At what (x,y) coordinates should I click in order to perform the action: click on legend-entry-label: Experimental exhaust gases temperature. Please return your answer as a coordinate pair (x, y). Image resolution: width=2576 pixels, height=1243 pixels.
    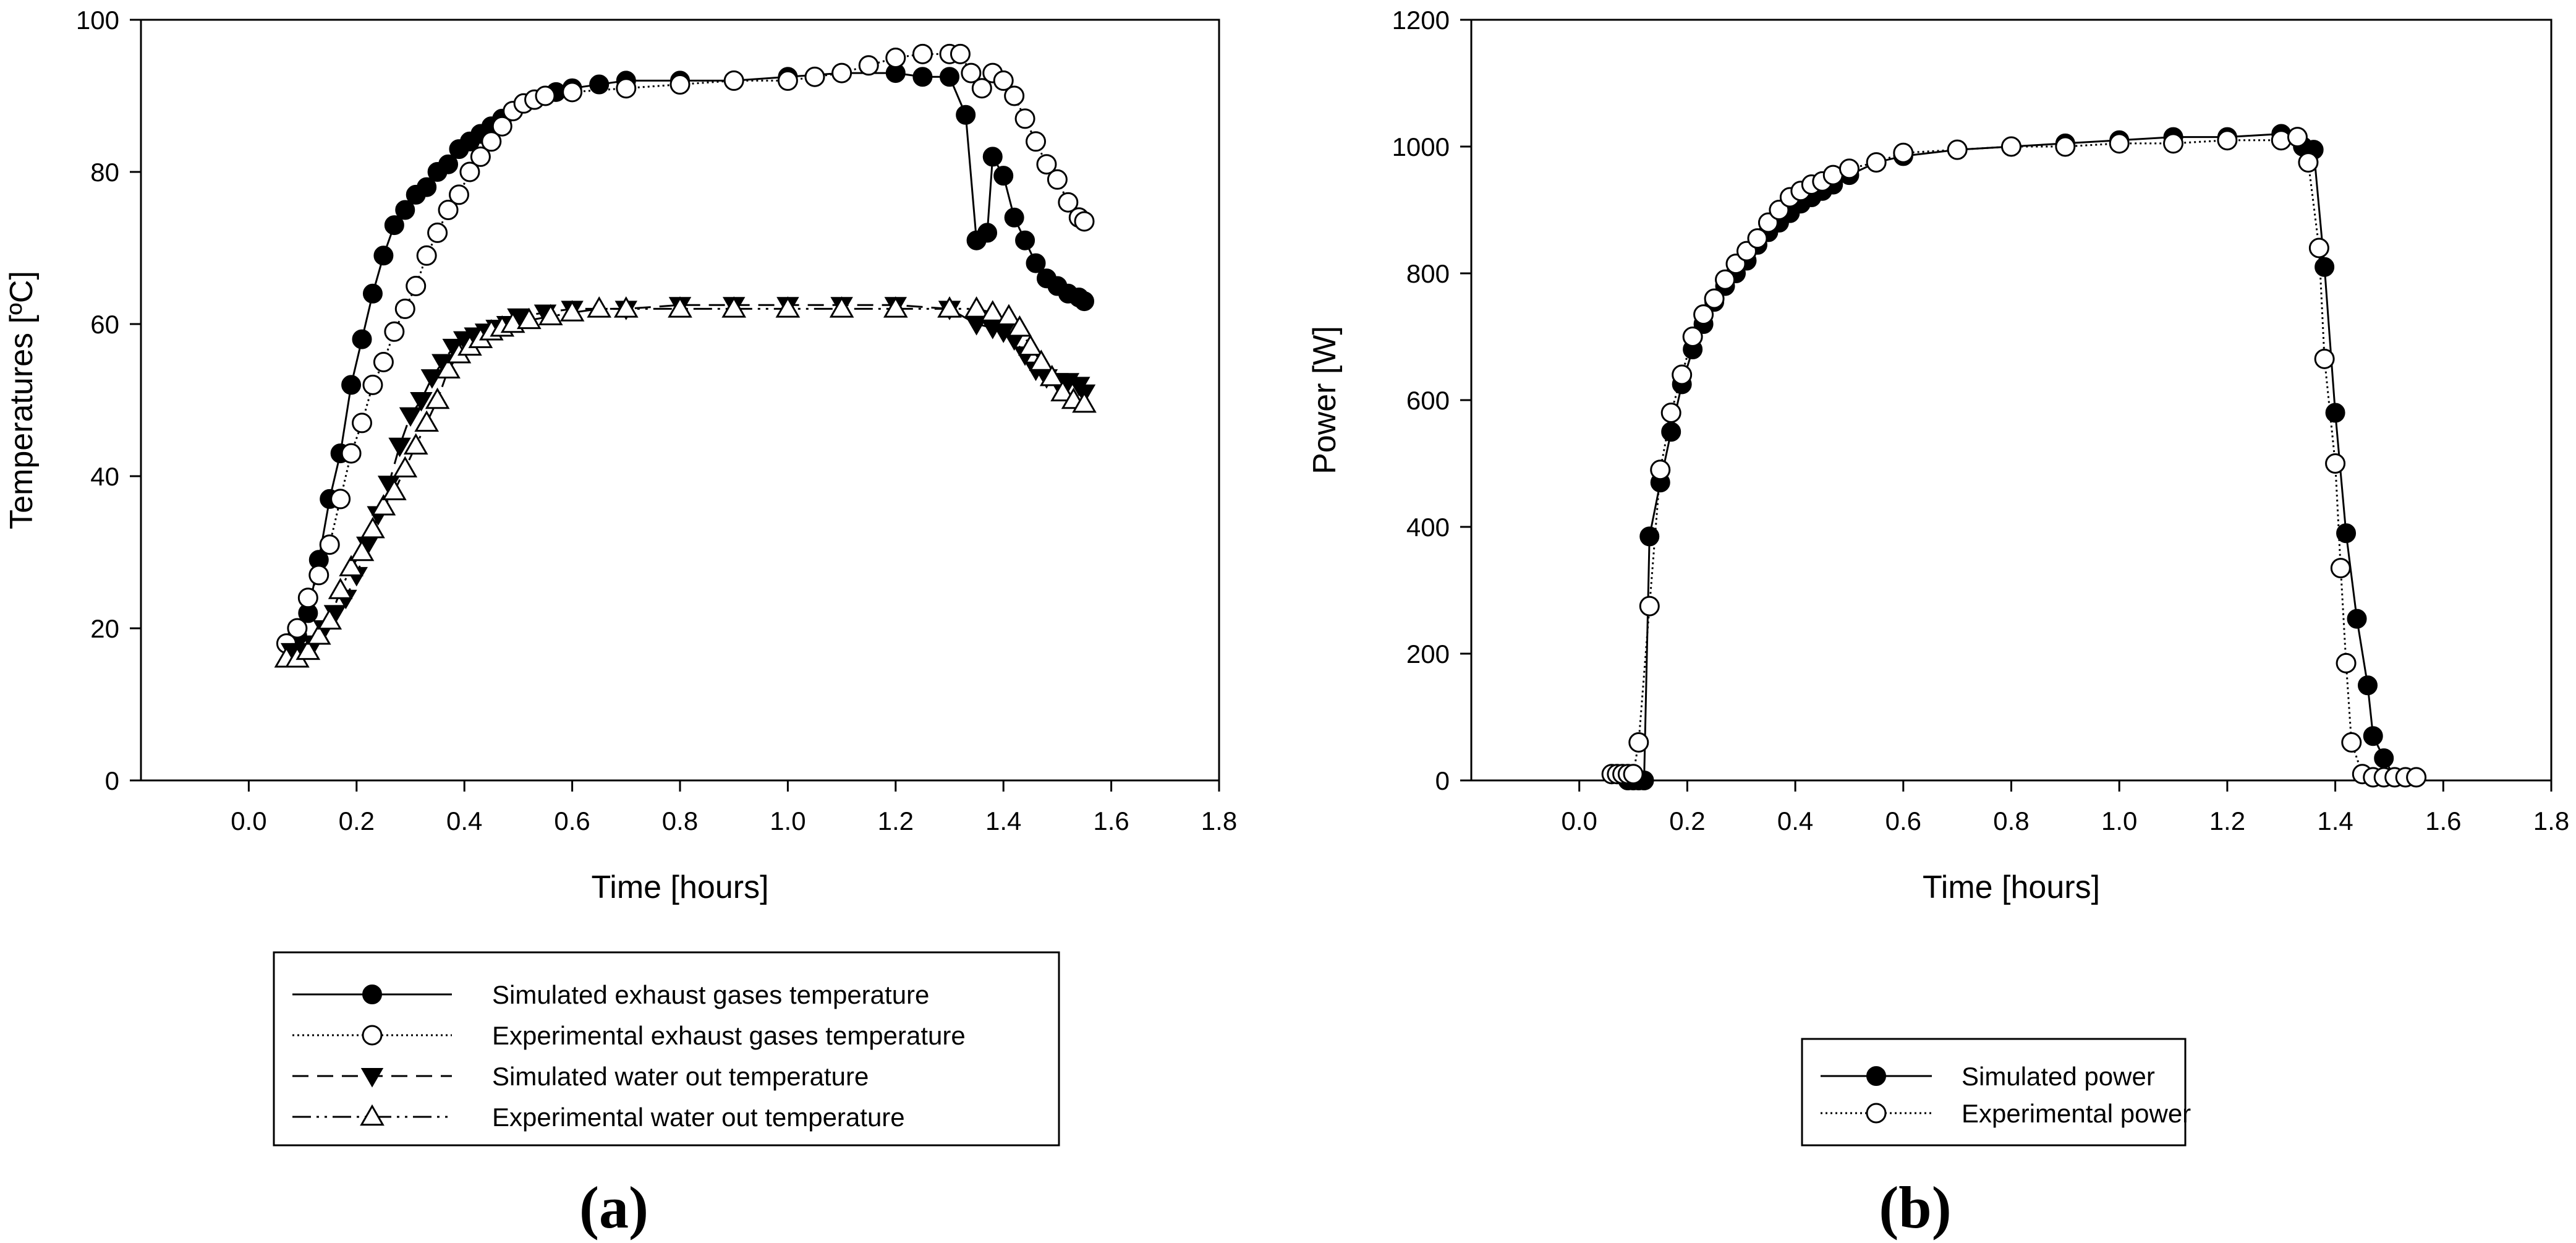
    Looking at the image, I should click on (729, 1036).